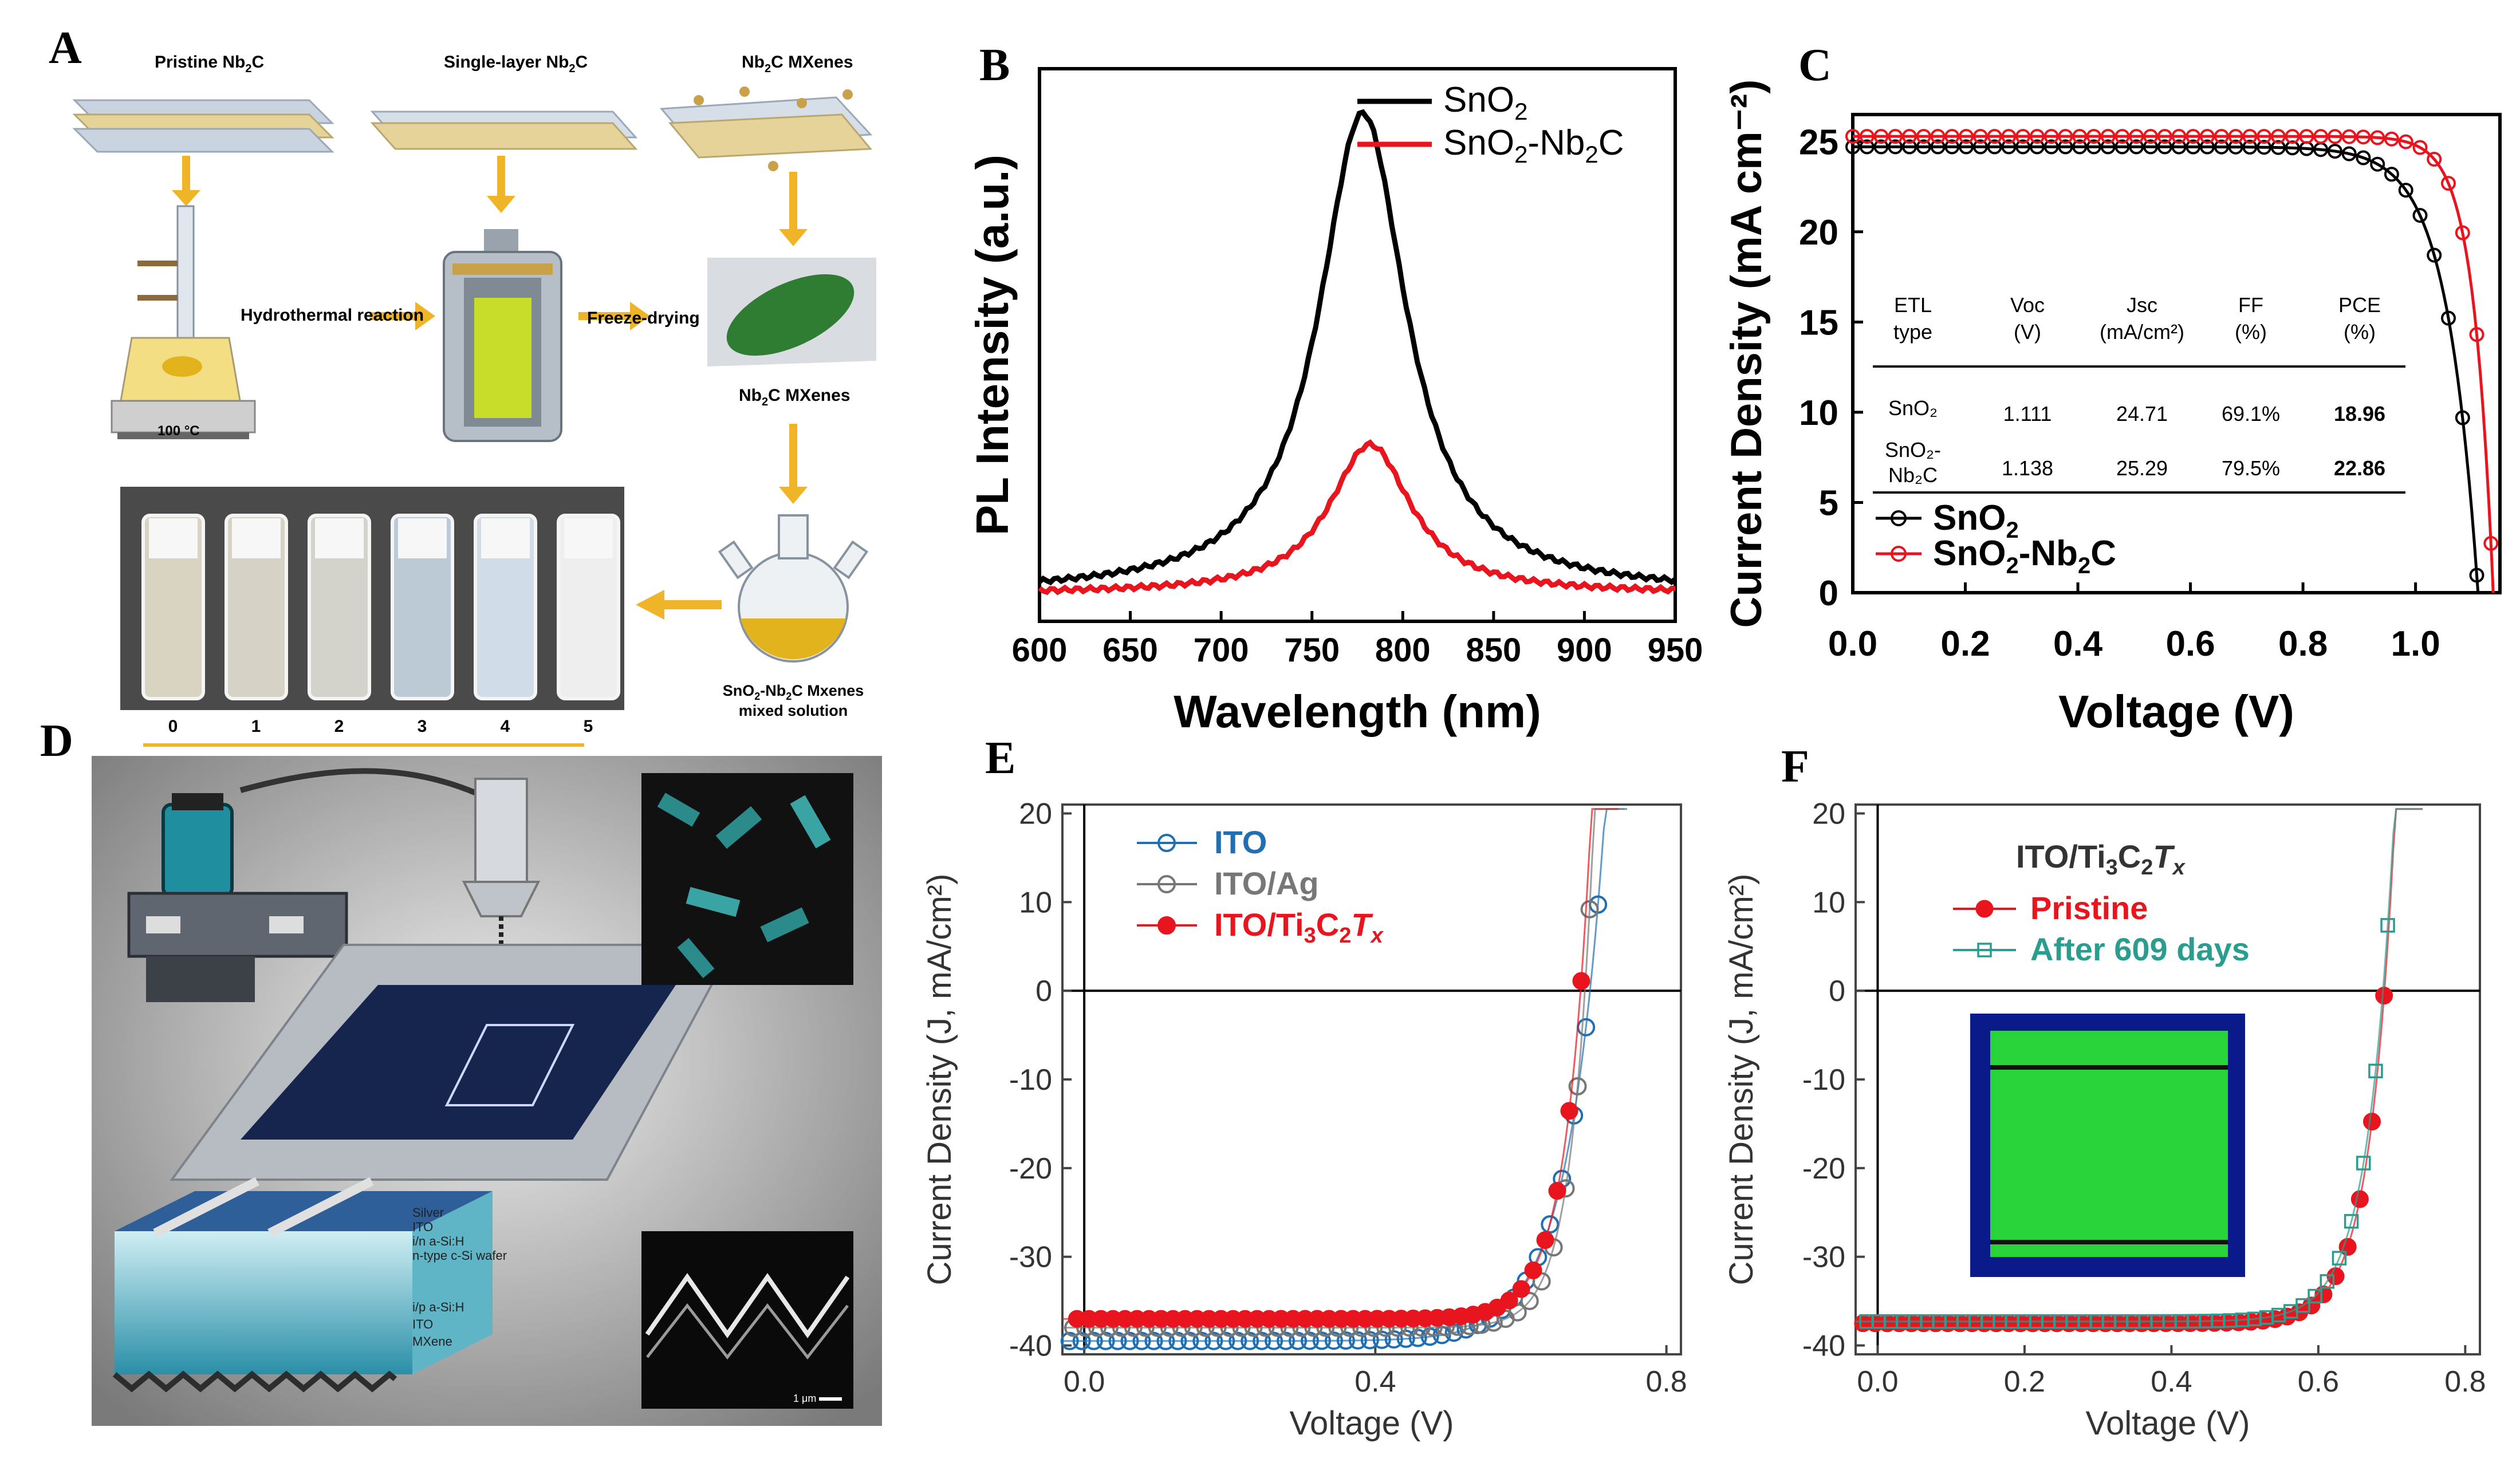 The height and width of the screenshot is (1474, 2520). What do you see at coordinates (1493, 650) in the screenshot?
I see `x-tick-label: 850` at bounding box center [1493, 650].